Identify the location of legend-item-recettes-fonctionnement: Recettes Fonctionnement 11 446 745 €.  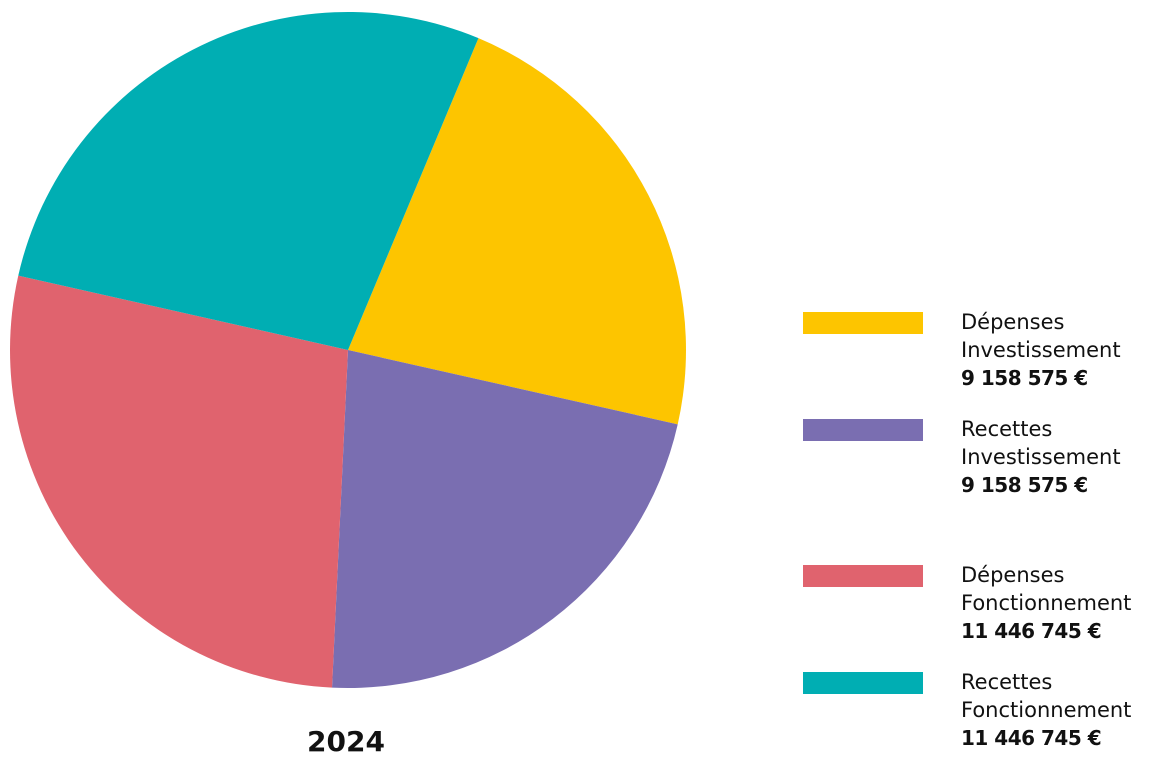
(986, 716).